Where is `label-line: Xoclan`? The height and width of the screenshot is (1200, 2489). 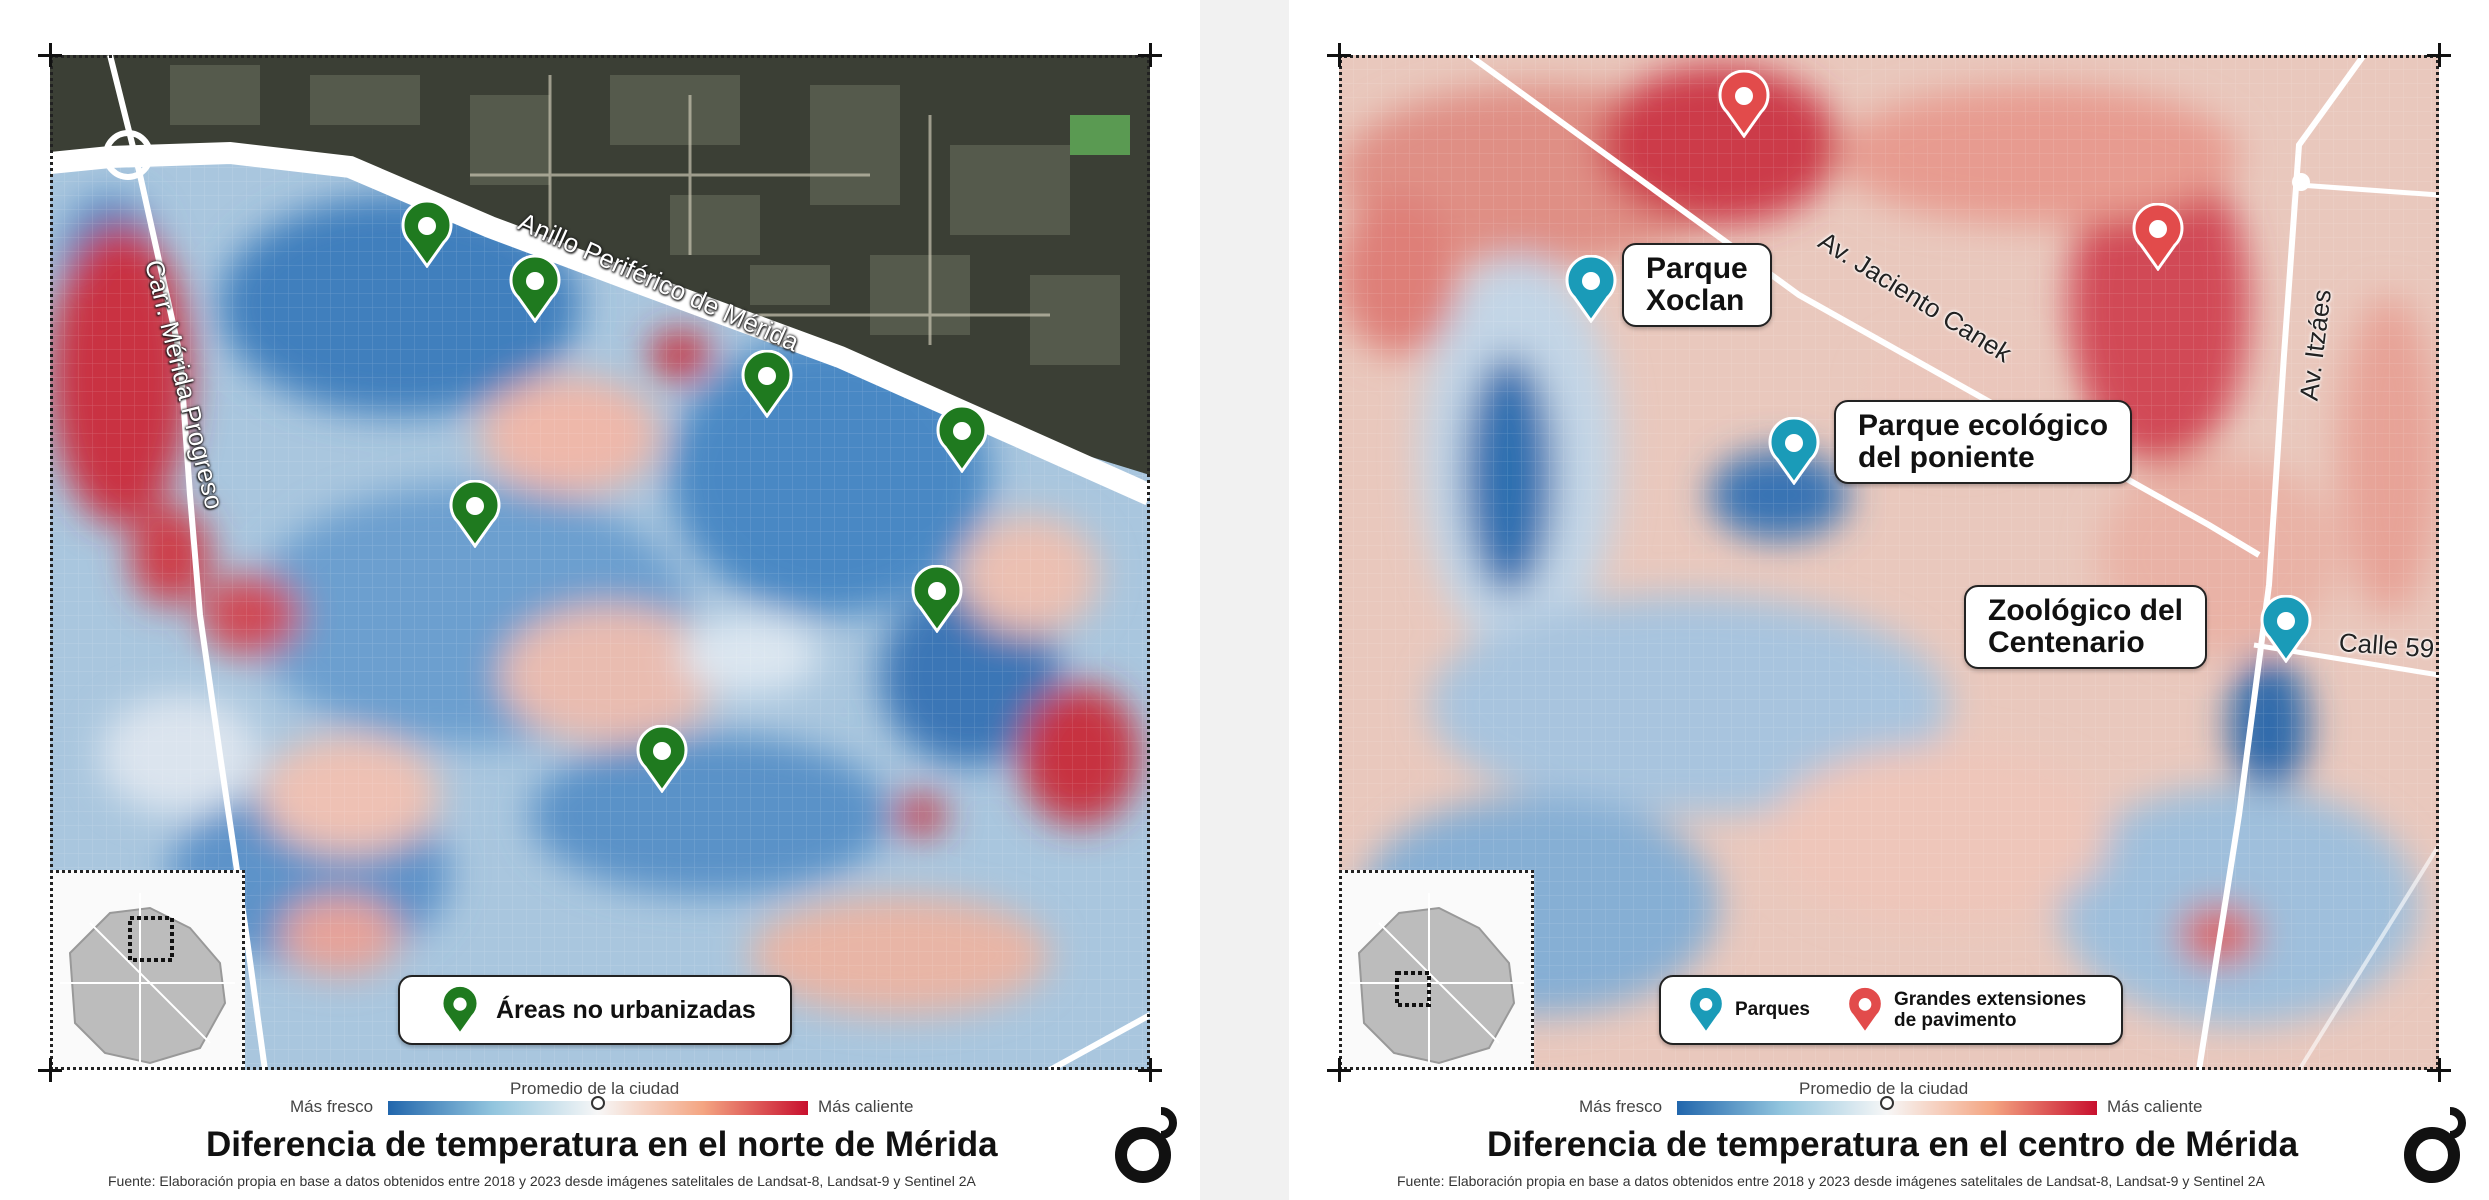 label-line: Xoclan is located at coordinates (1695, 300).